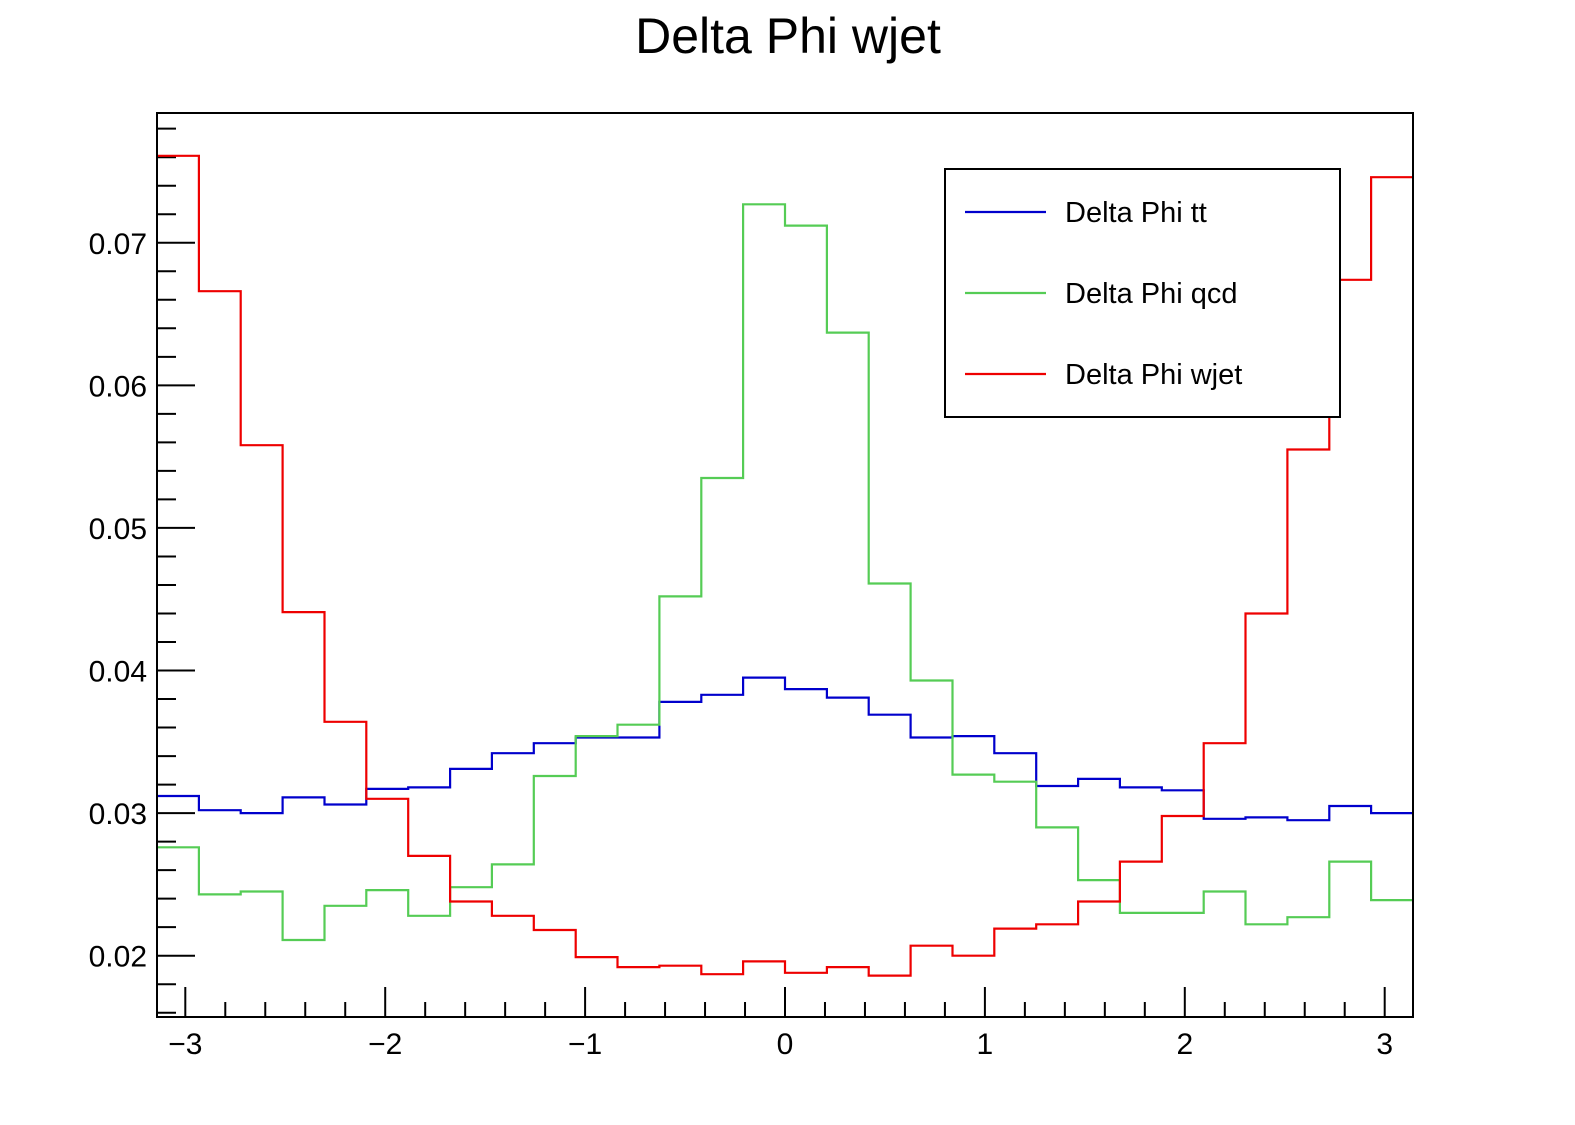  What do you see at coordinates (118, 814) in the screenshot?
I see `y-tick-label: 0.03` at bounding box center [118, 814].